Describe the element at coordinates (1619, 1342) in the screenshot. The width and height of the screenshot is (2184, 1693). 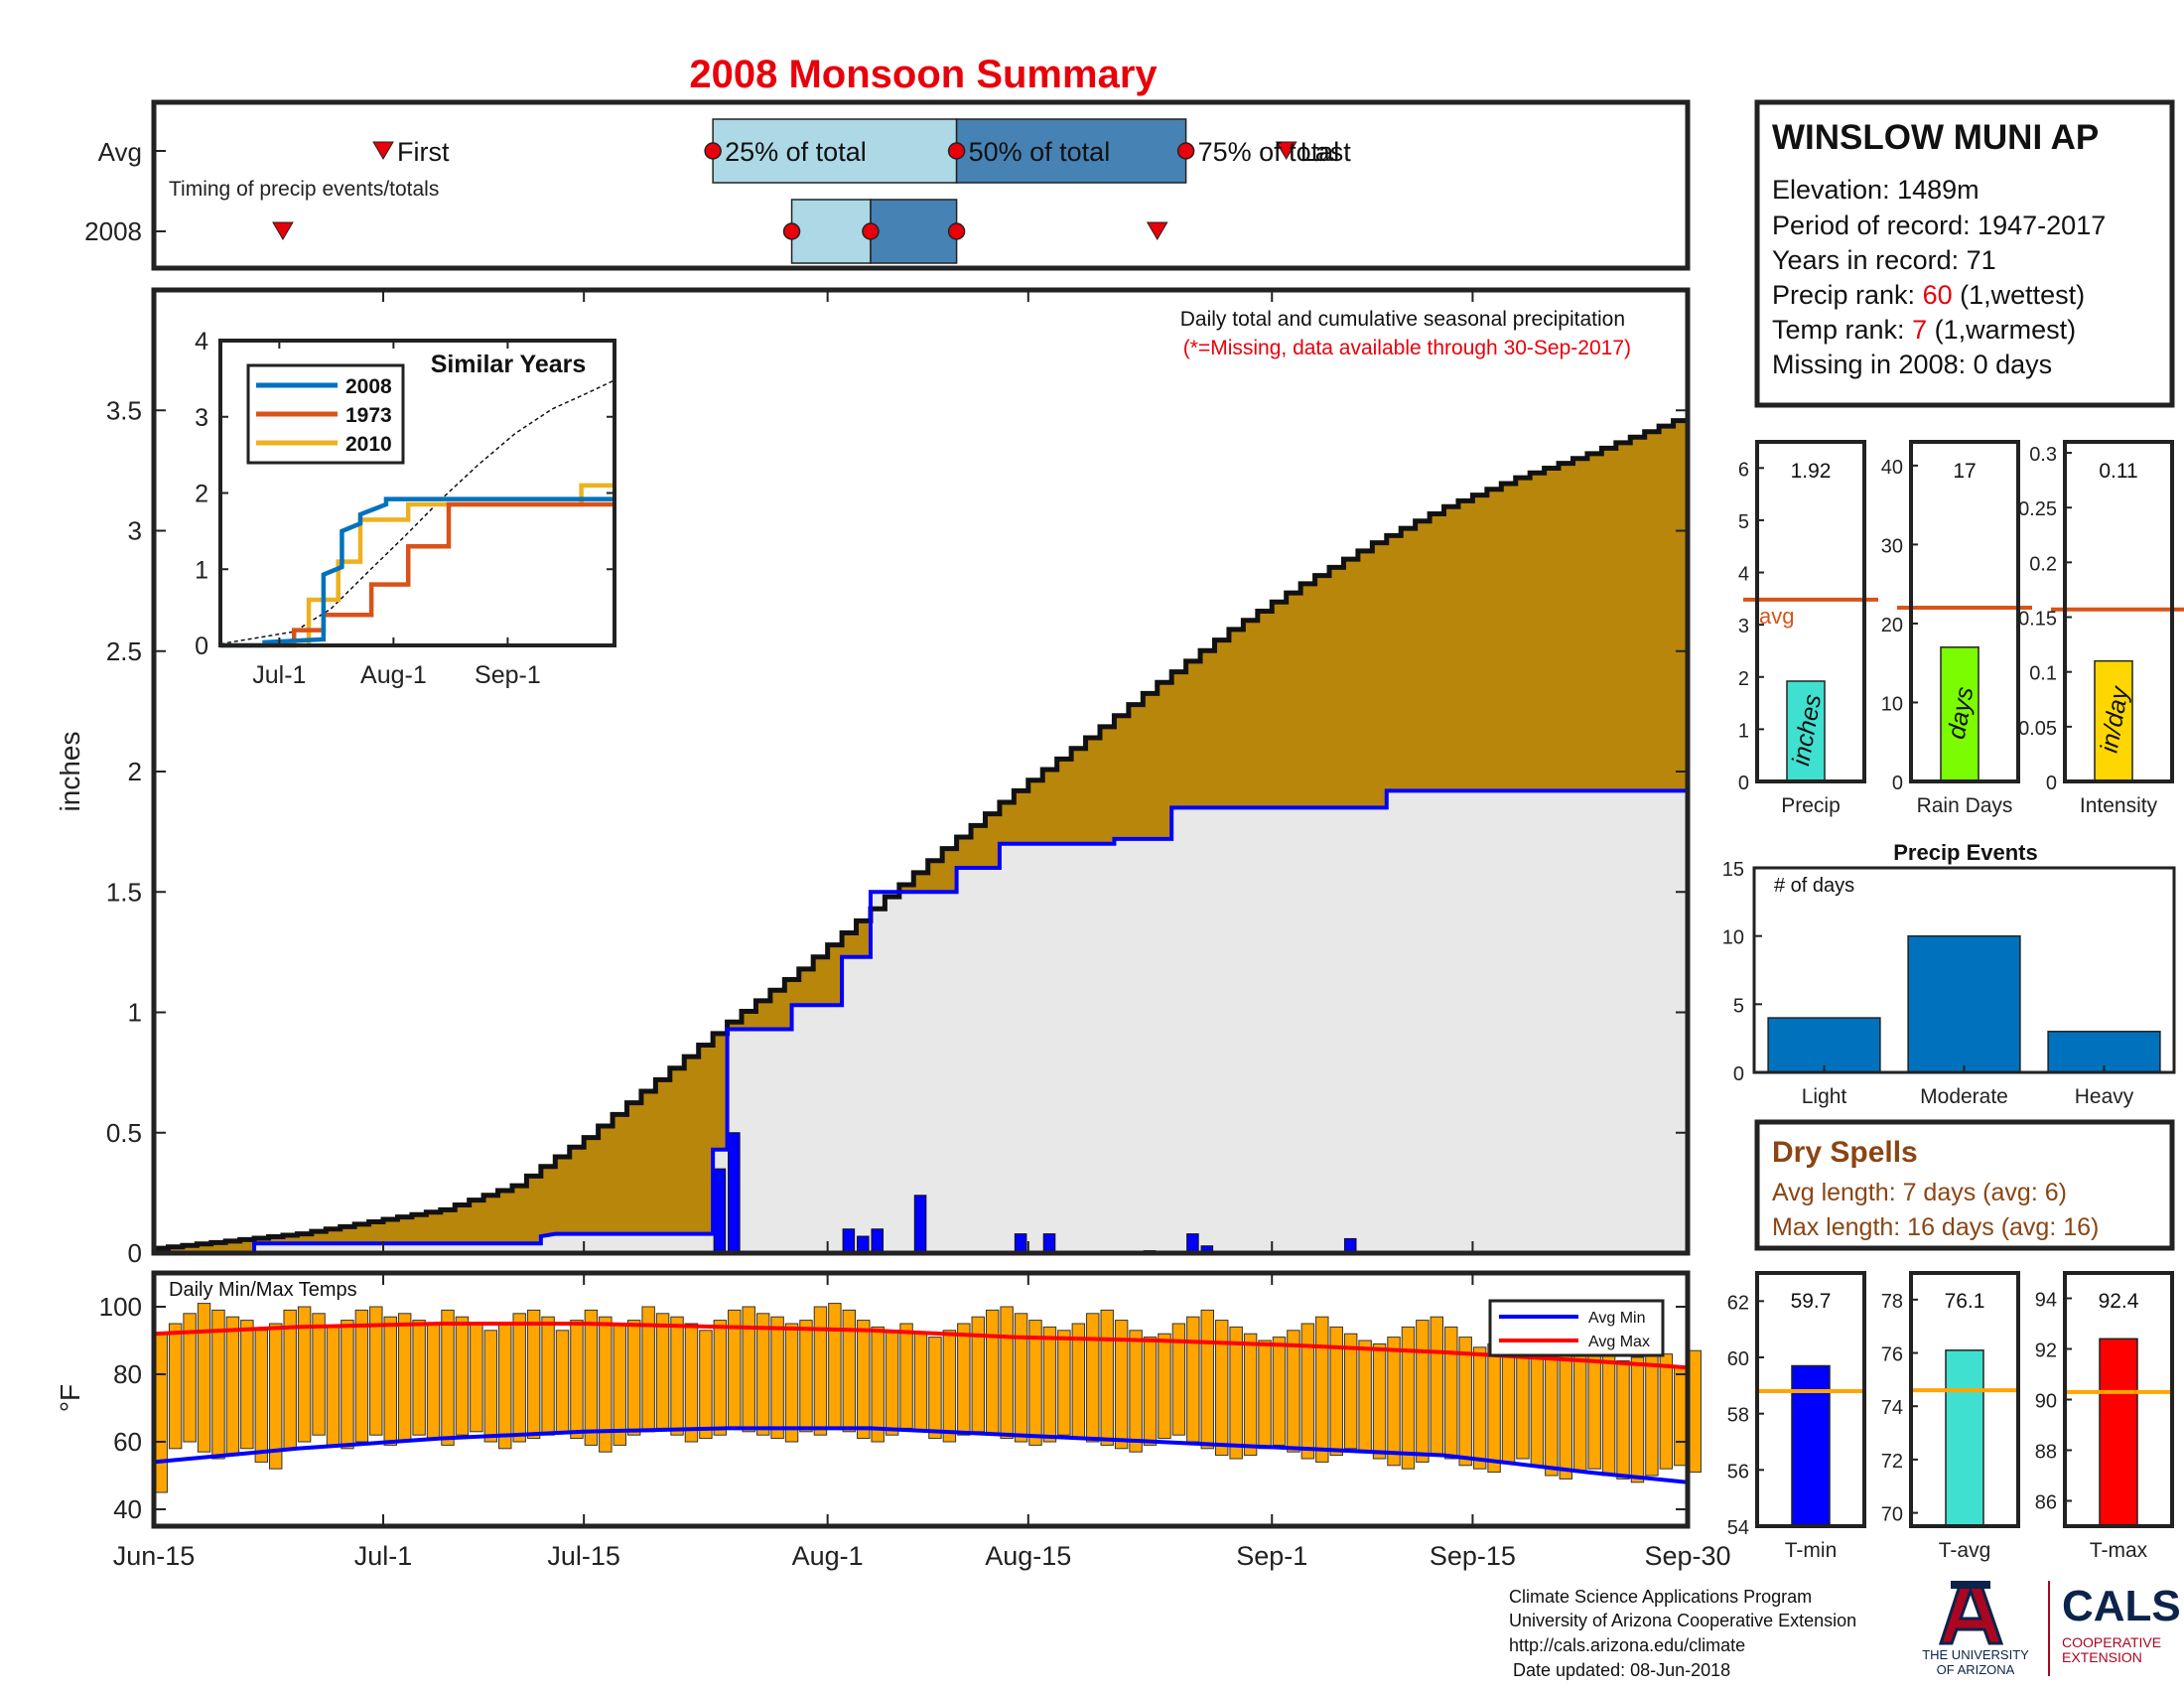
I see `legend-avg-max-label: Avg Max` at that location.